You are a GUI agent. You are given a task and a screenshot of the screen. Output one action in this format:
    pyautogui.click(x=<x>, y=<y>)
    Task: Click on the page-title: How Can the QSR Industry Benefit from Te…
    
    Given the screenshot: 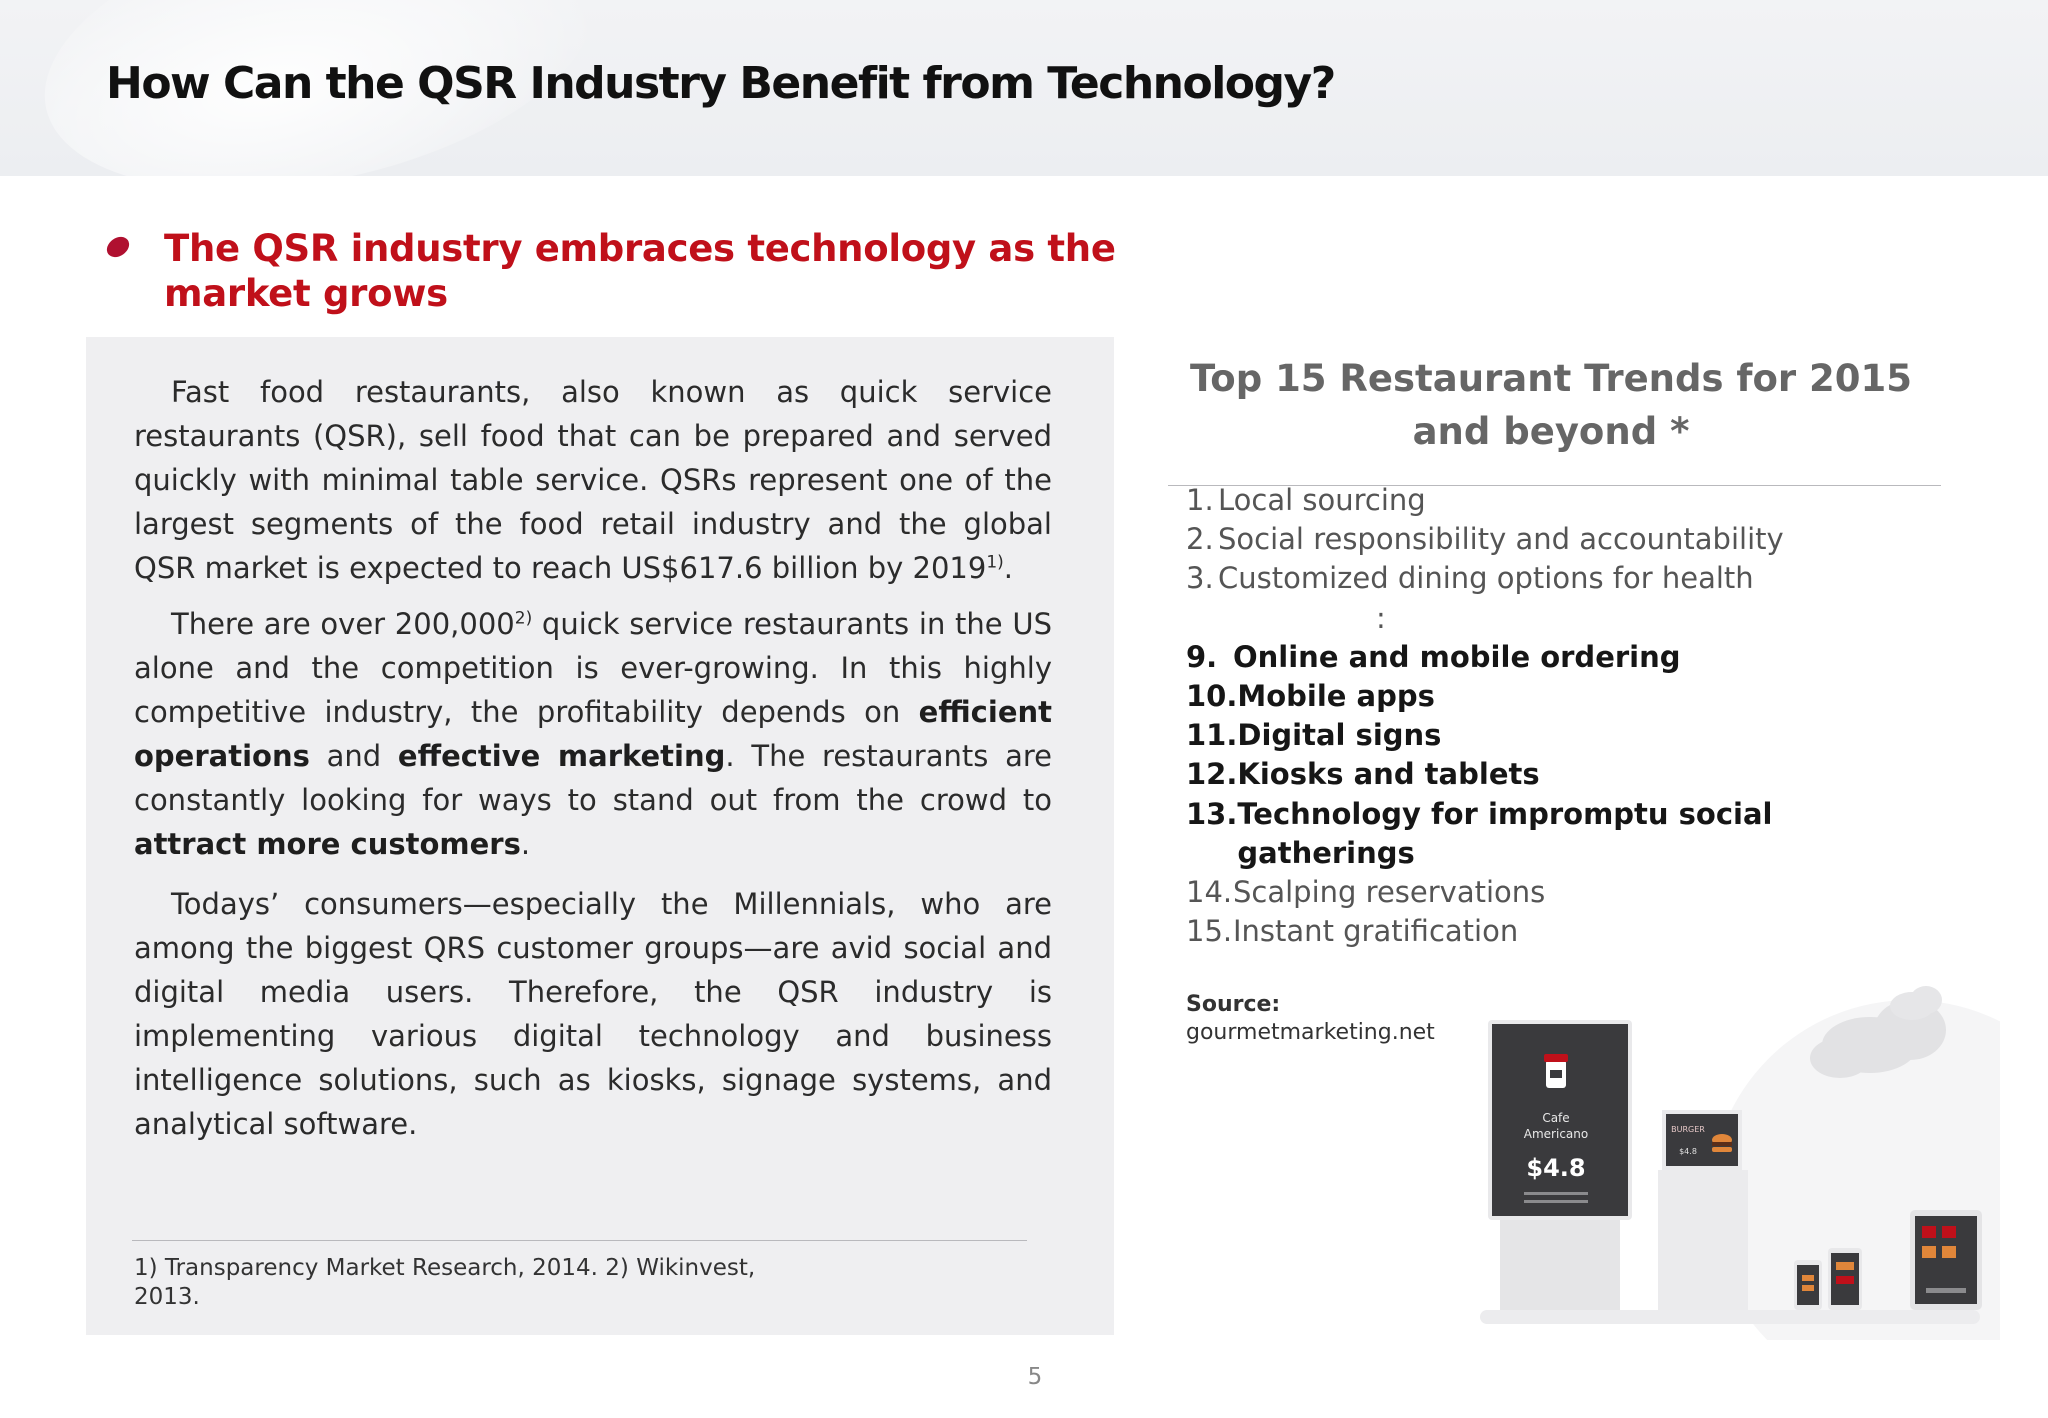 What is the action you would take?
    pyautogui.click(x=721, y=83)
    